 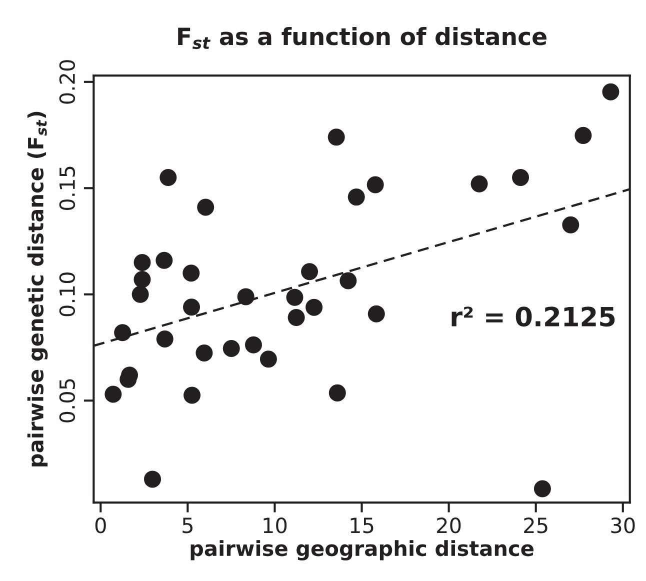 I want to click on x-tick-label: 10, so click(x=275, y=526).